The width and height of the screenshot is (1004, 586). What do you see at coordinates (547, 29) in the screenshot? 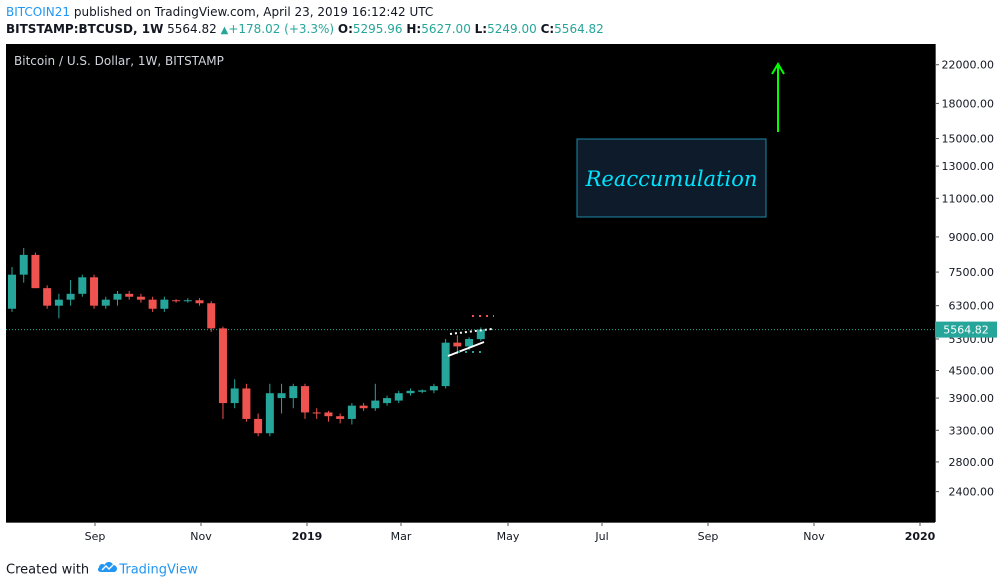
I see `close-label: C:` at bounding box center [547, 29].